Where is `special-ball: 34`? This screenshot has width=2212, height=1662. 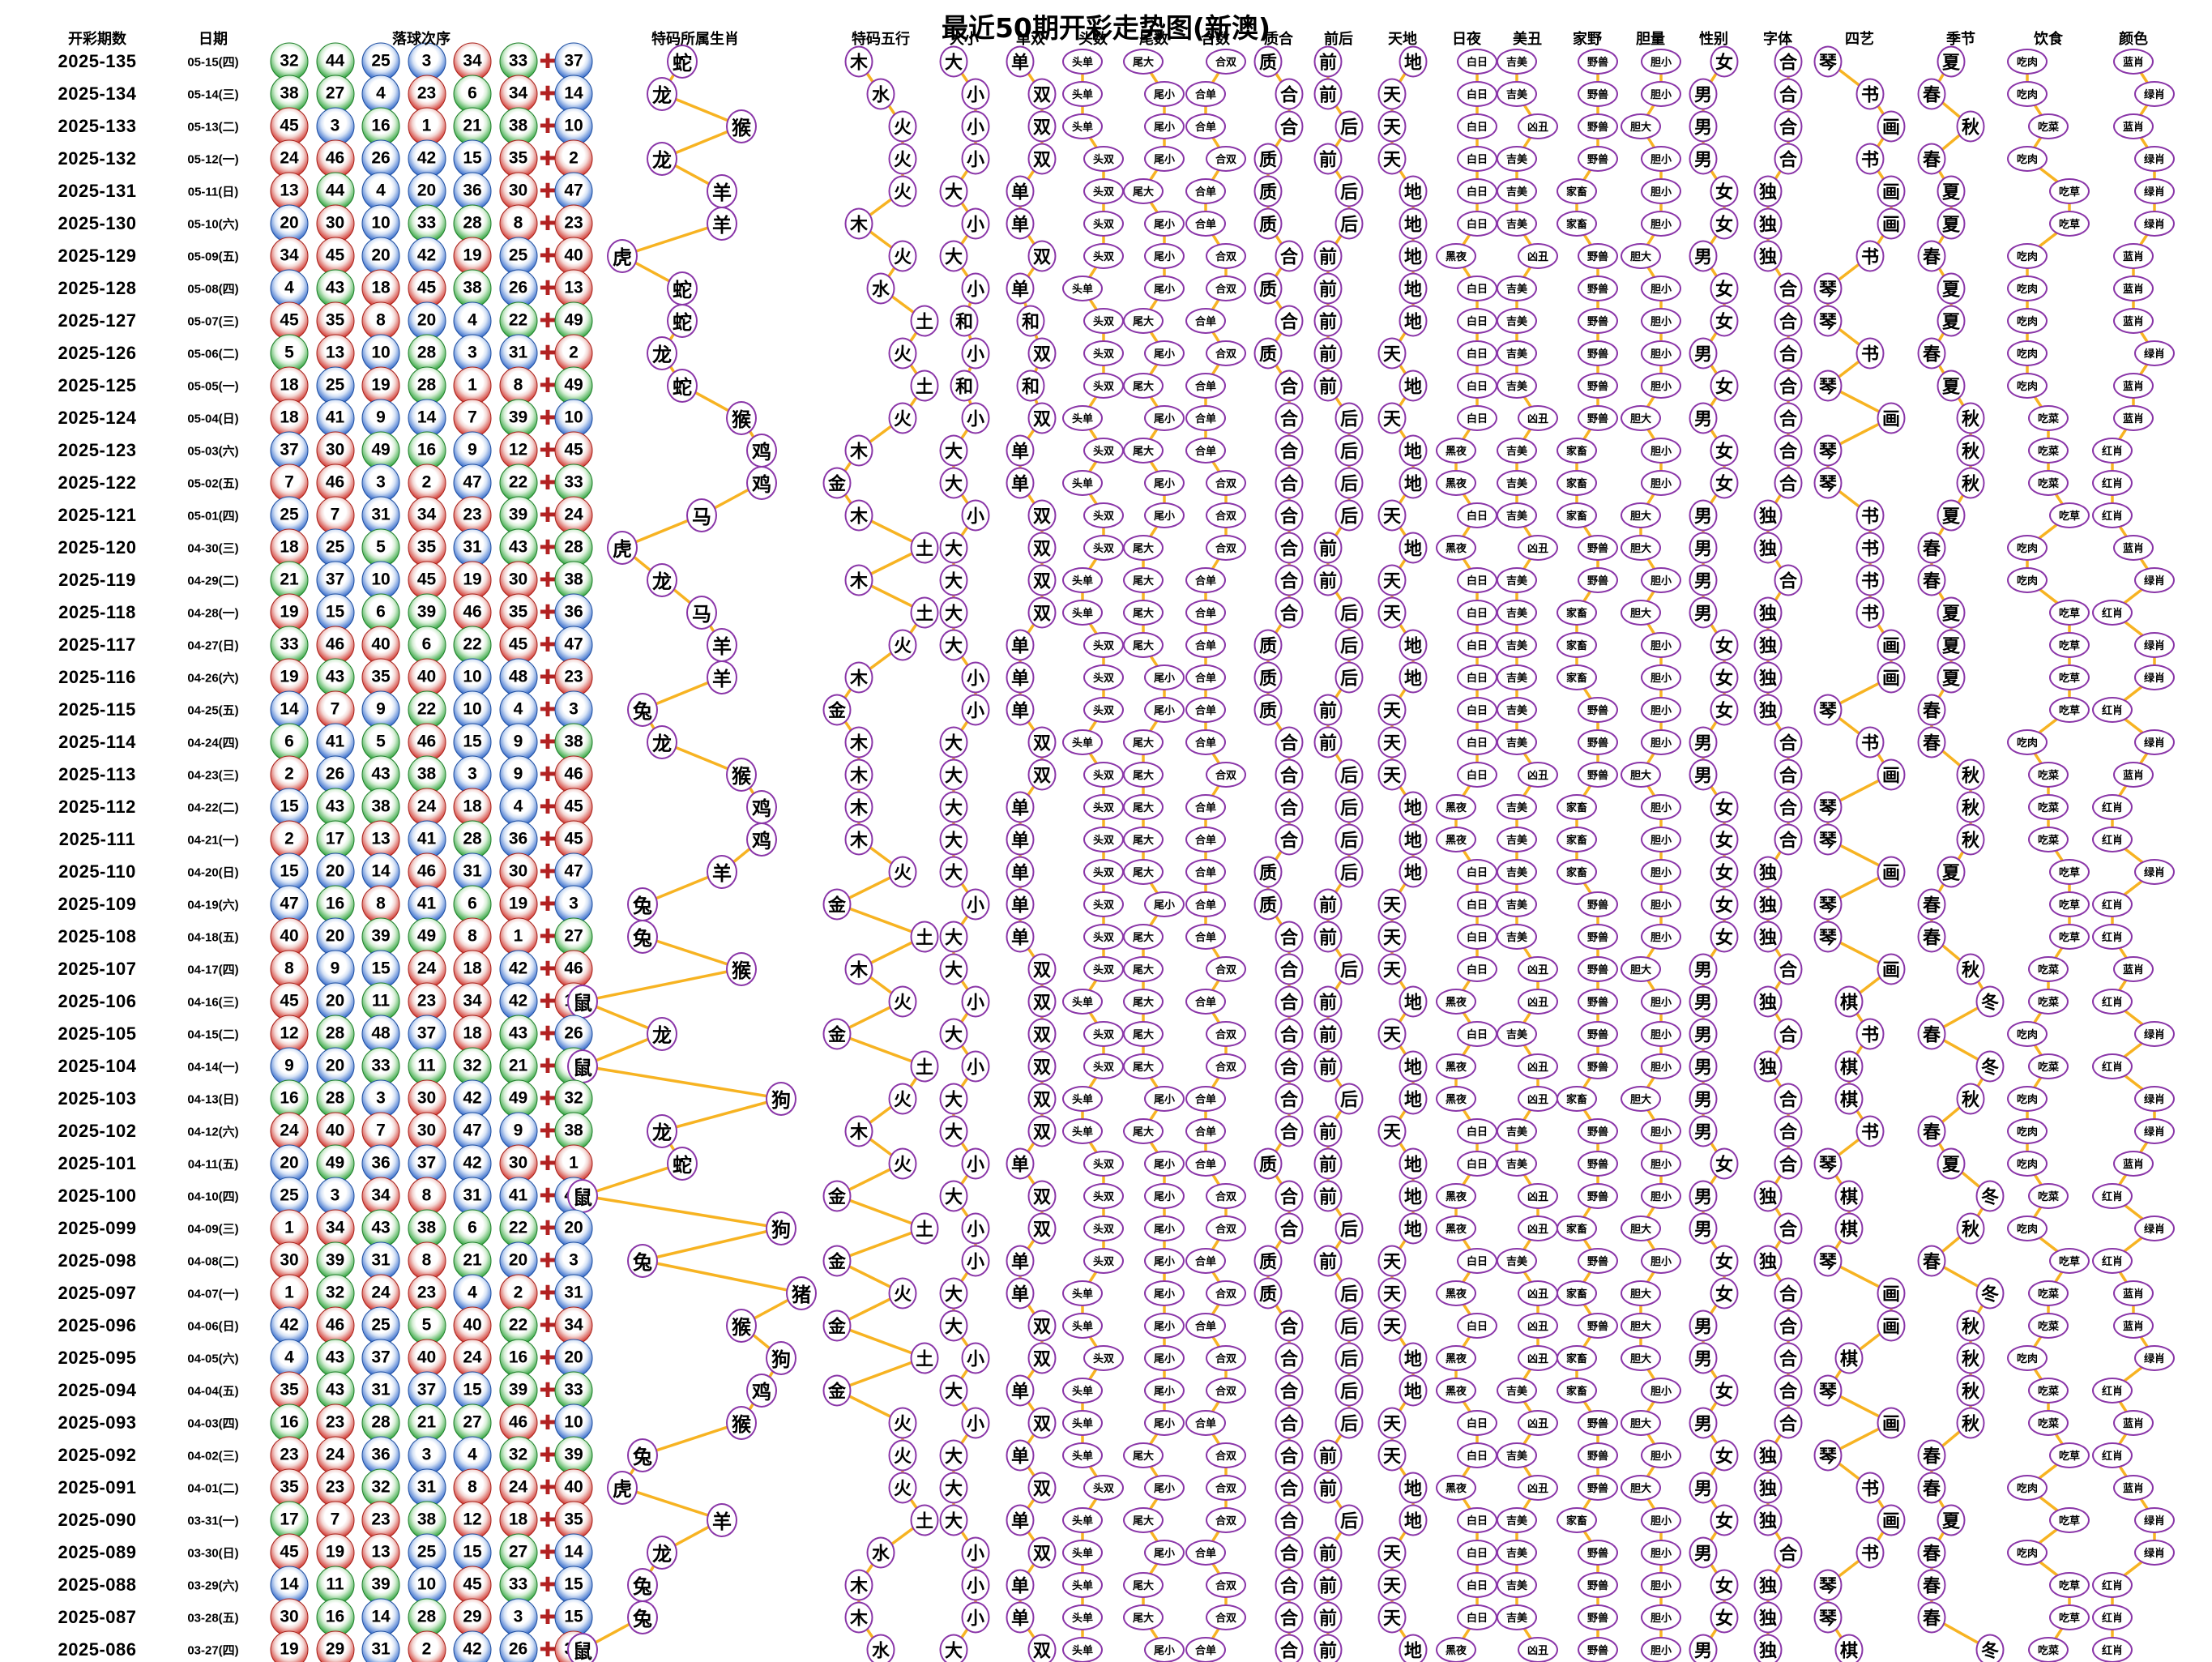
special-ball: 34 is located at coordinates (573, 1325).